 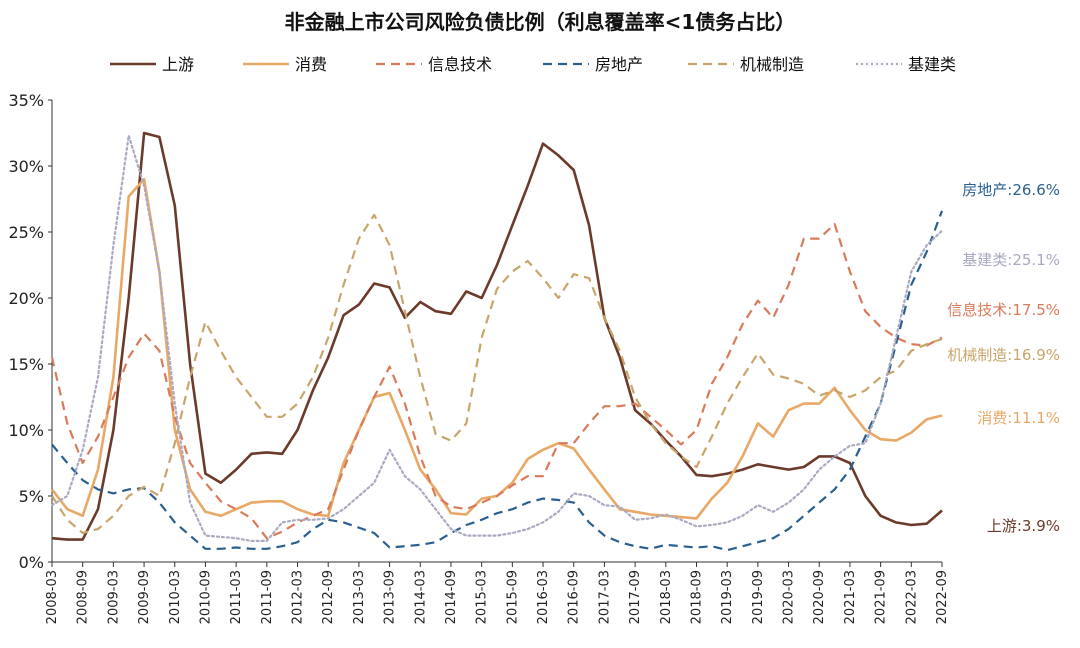 What do you see at coordinates (26, 100) in the screenshot?
I see `y-tick-label: 35%` at bounding box center [26, 100].